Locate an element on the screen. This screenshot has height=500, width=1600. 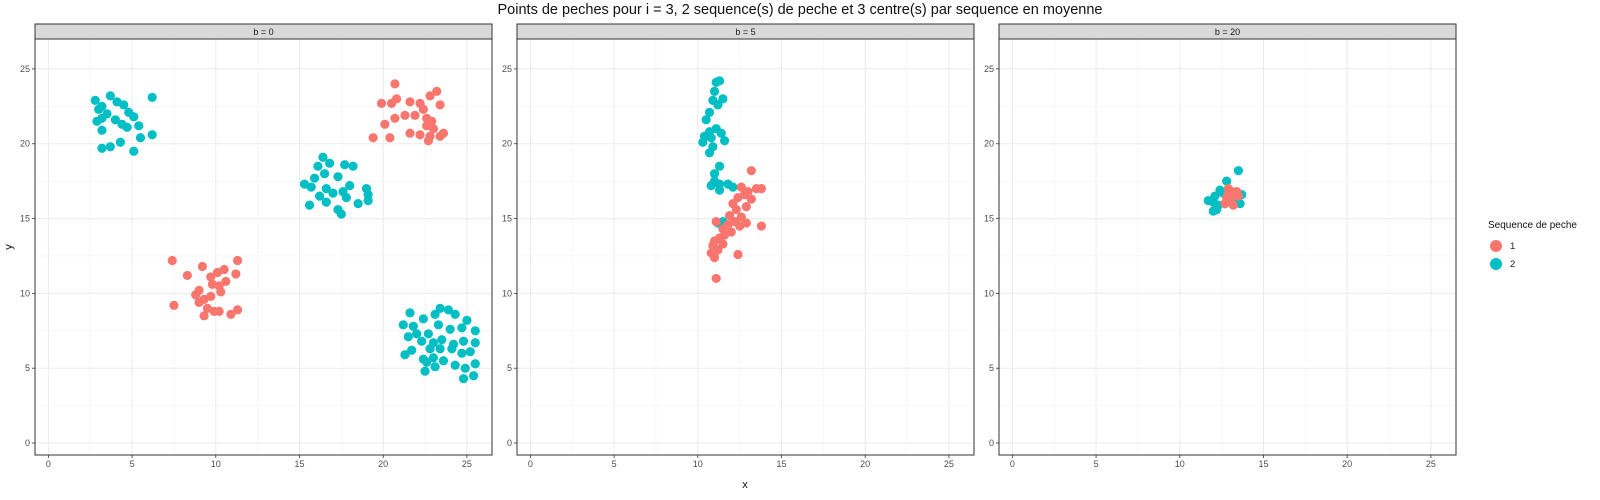
x-axis-title: x is located at coordinates (745, 485).